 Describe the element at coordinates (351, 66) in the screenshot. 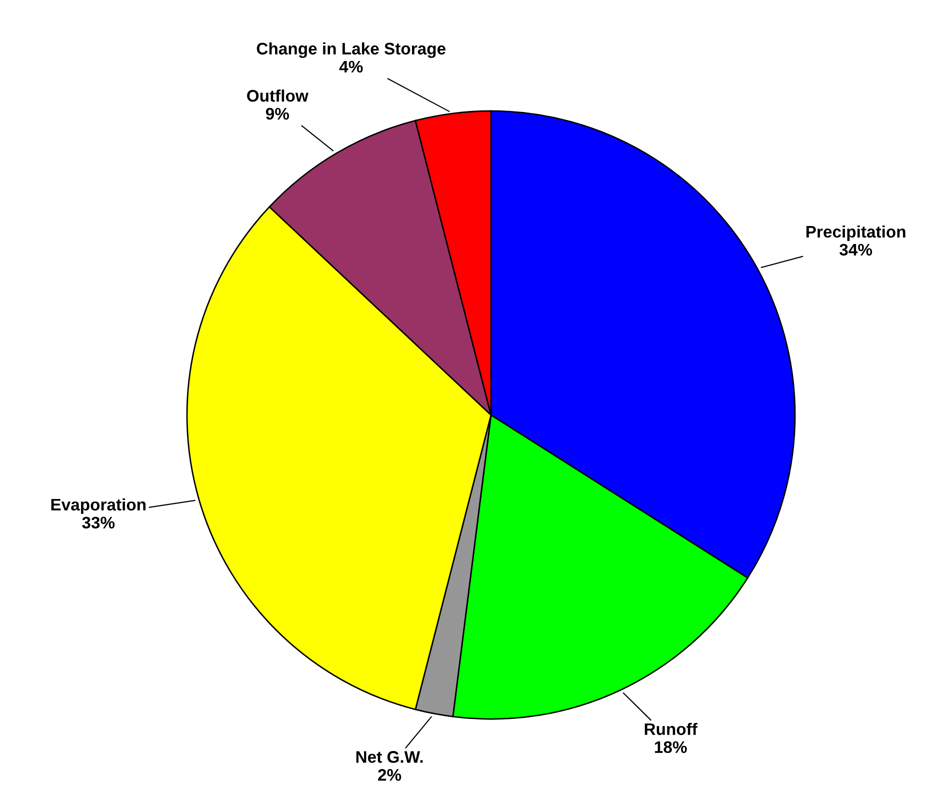

I see `data-label: 4%` at that location.